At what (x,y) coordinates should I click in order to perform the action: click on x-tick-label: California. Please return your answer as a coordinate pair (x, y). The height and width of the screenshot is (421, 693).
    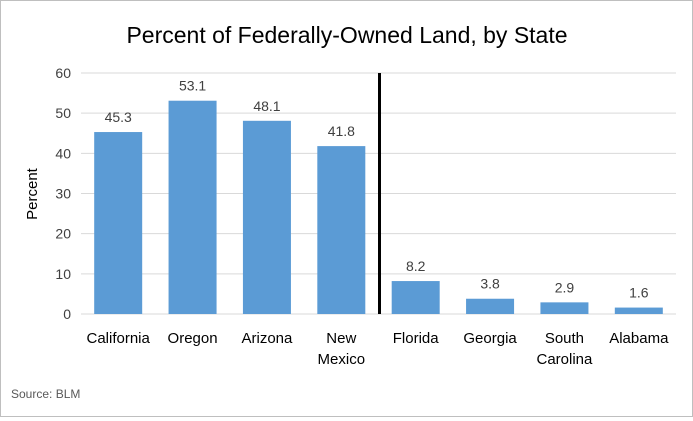
    Looking at the image, I should click on (119, 338).